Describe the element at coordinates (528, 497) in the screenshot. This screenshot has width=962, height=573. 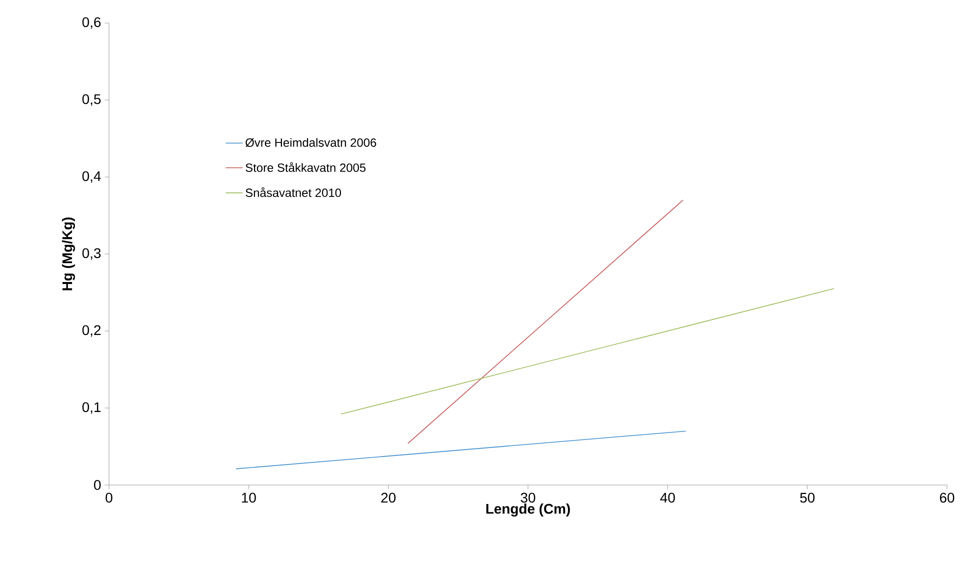
I see `x-tick-label: 30` at that location.